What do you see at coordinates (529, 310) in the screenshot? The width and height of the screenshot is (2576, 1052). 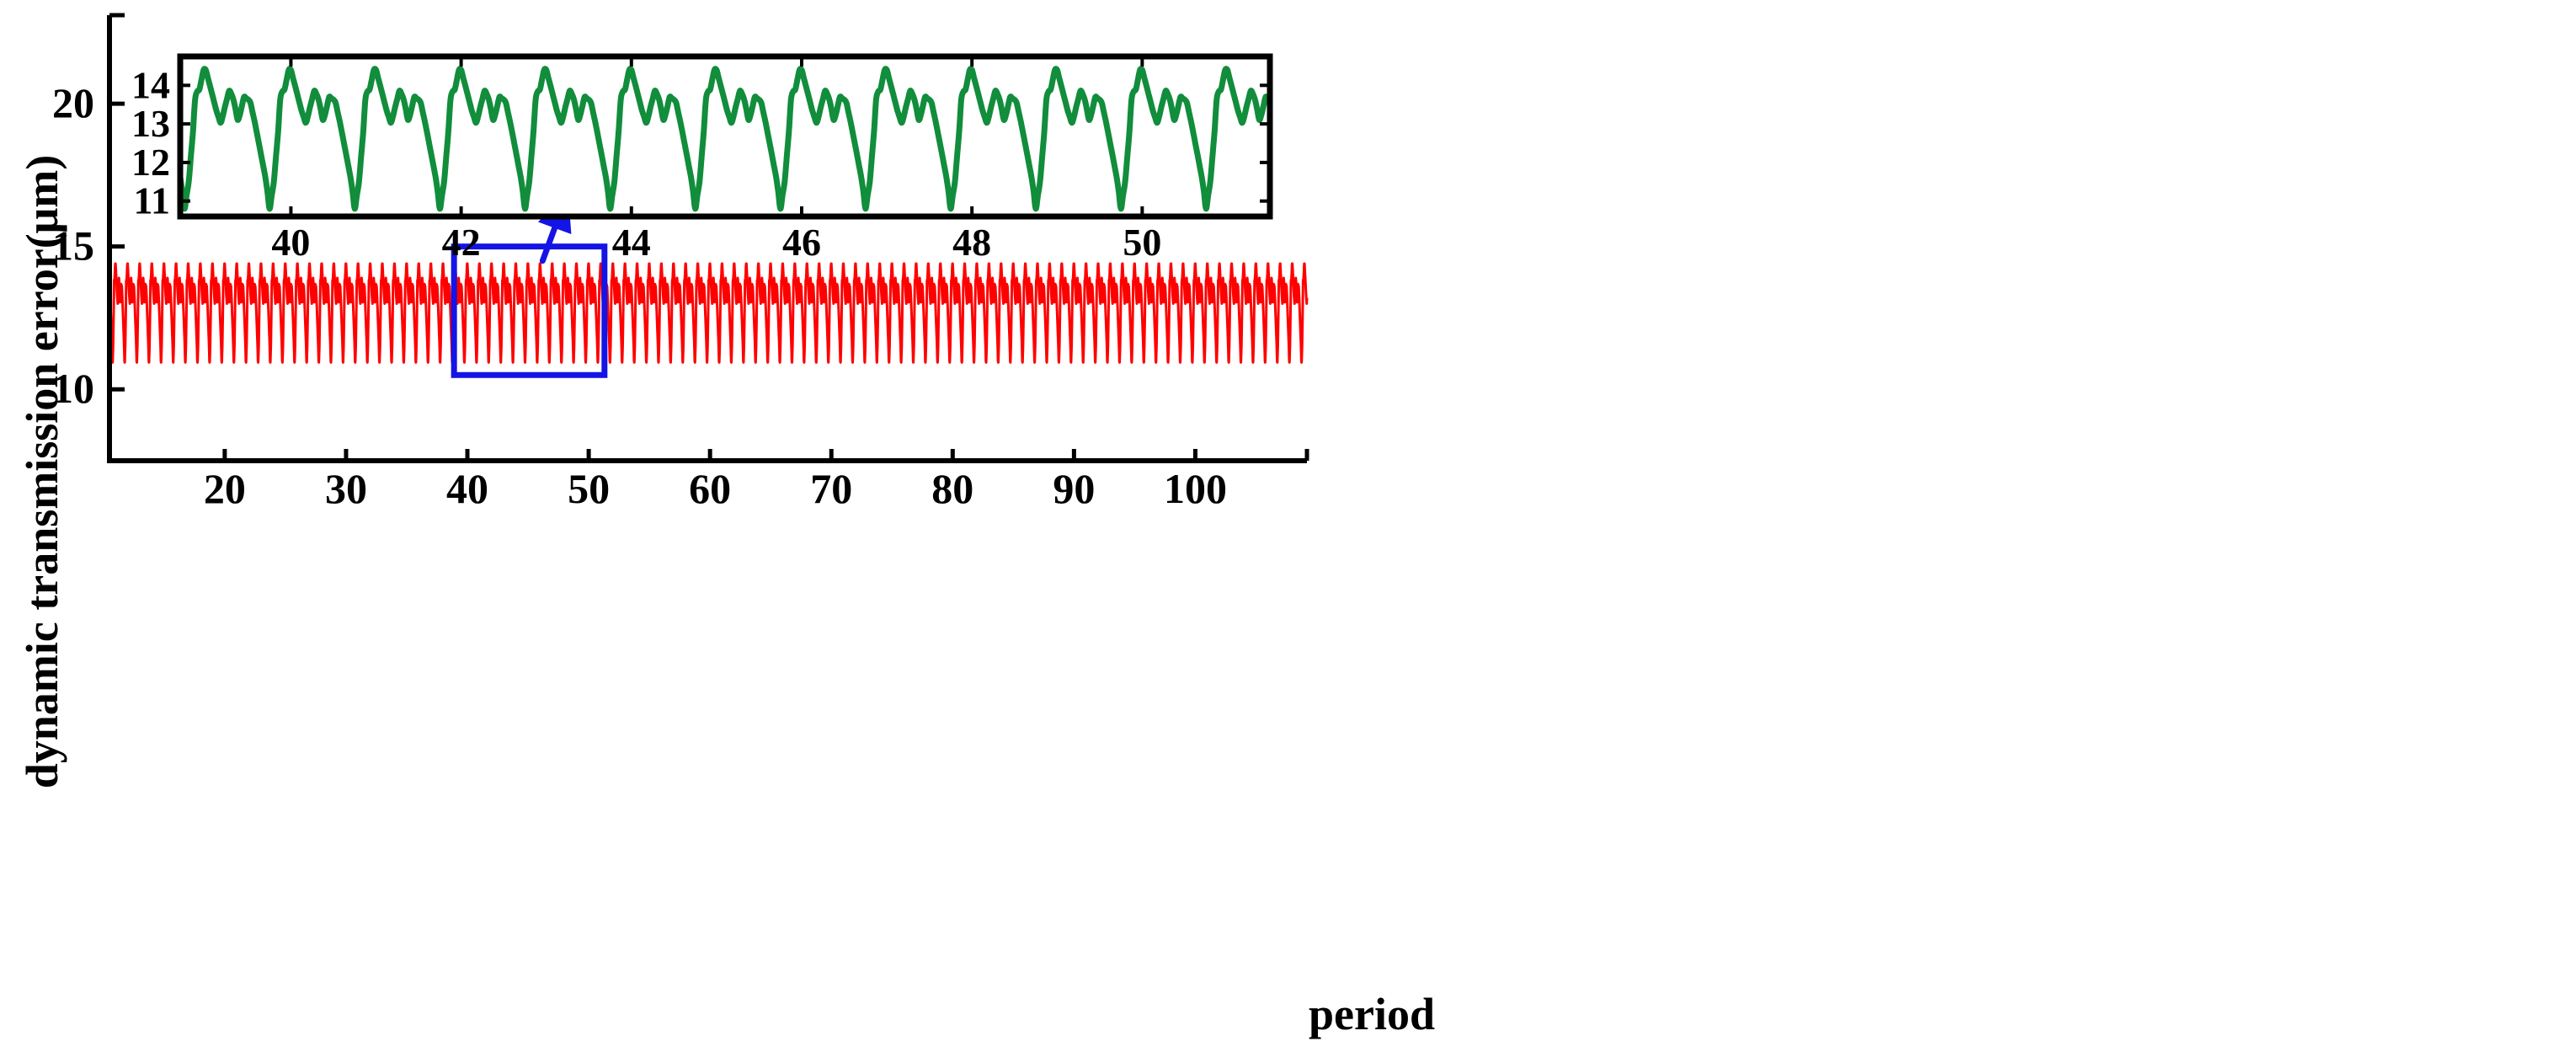 I see `zoom-box` at bounding box center [529, 310].